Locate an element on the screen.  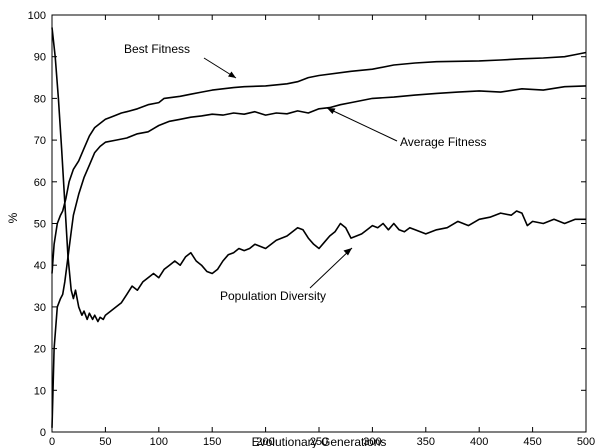
arrowhead-best-fitness is located at coordinates (232, 74).